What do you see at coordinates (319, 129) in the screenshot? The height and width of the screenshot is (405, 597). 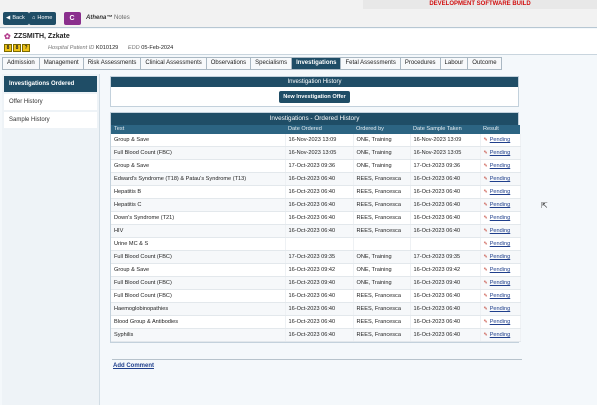 I see `column-header-date-ordered: Date Ordered` at bounding box center [319, 129].